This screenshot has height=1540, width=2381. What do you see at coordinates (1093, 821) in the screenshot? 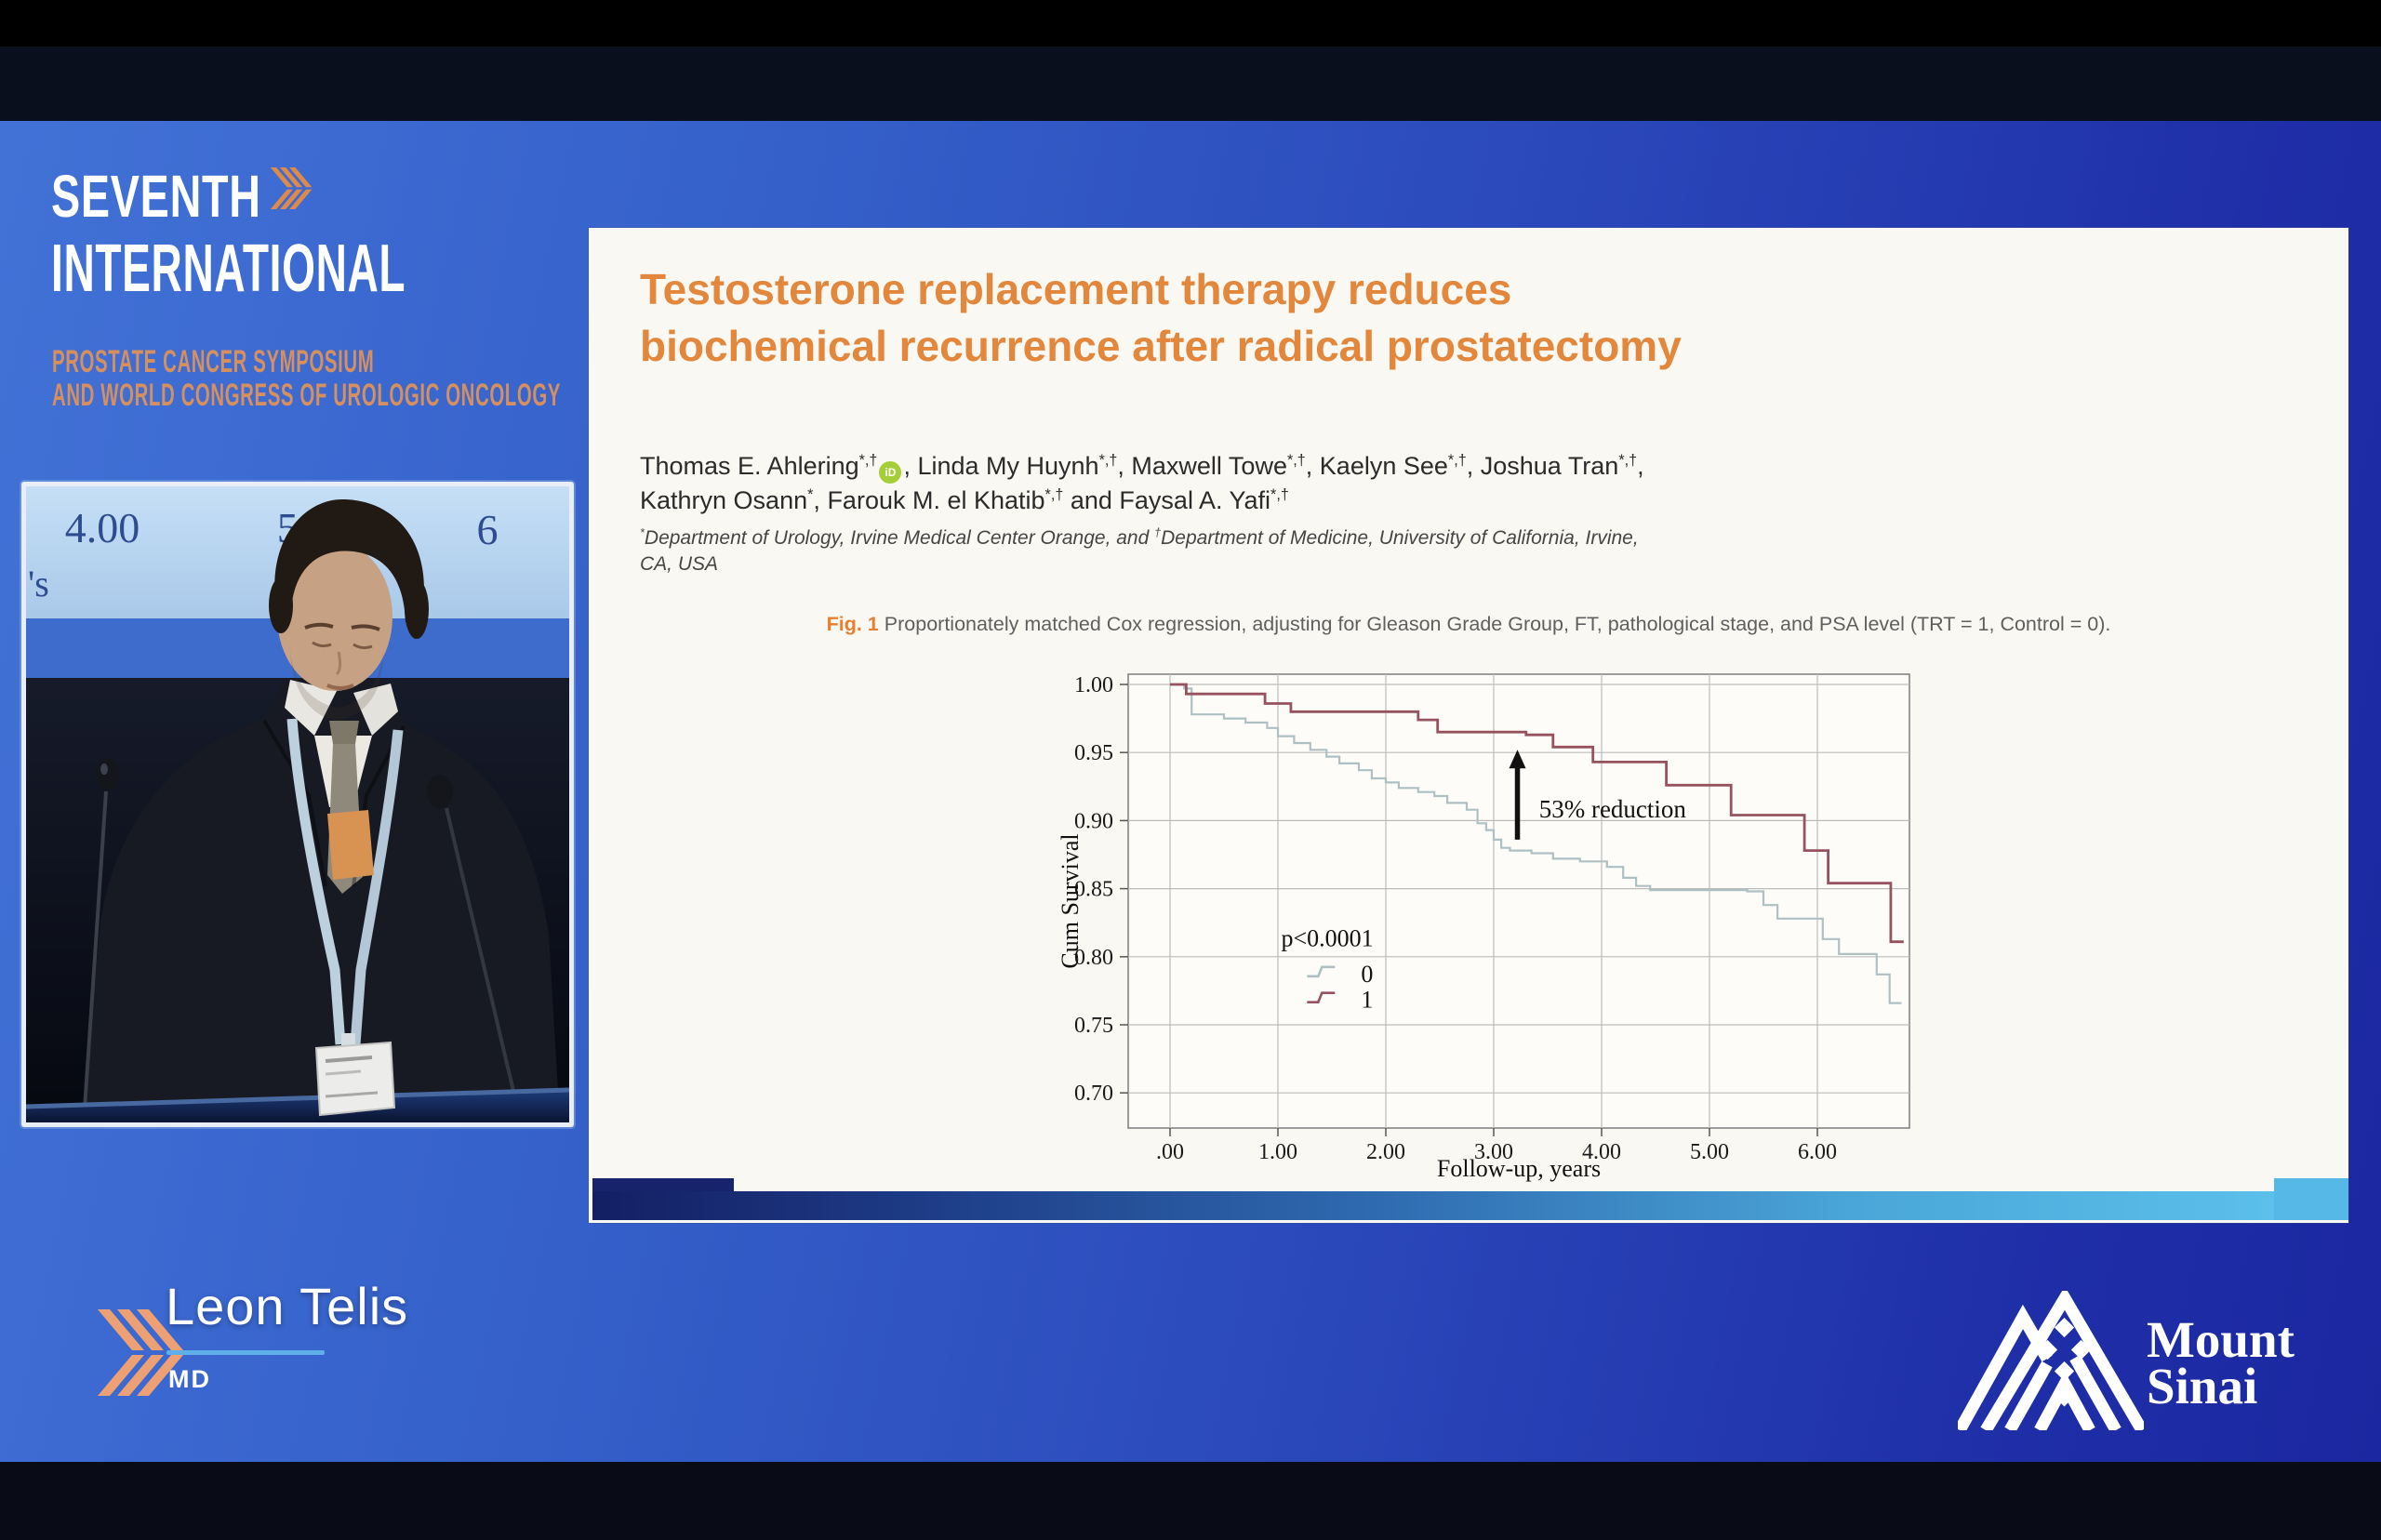
I see `y-tick-label: 0.90` at bounding box center [1093, 821].